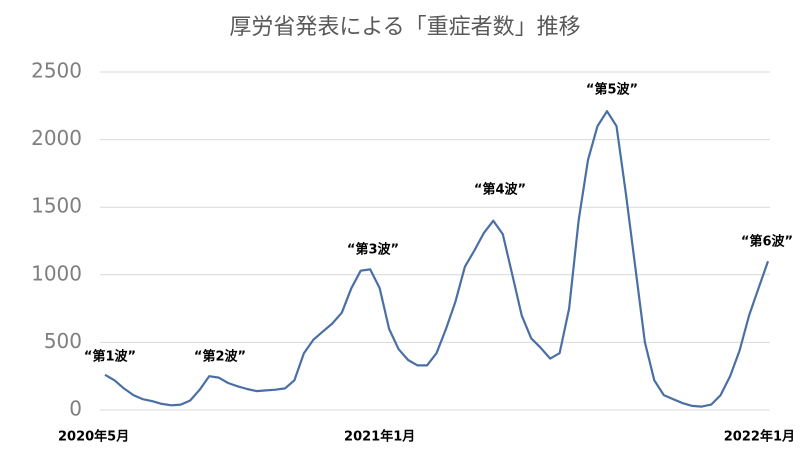 The image size is (811, 458). What do you see at coordinates (612, 90) in the screenshot?
I see `wave-annotation: “第5波”` at bounding box center [612, 90].